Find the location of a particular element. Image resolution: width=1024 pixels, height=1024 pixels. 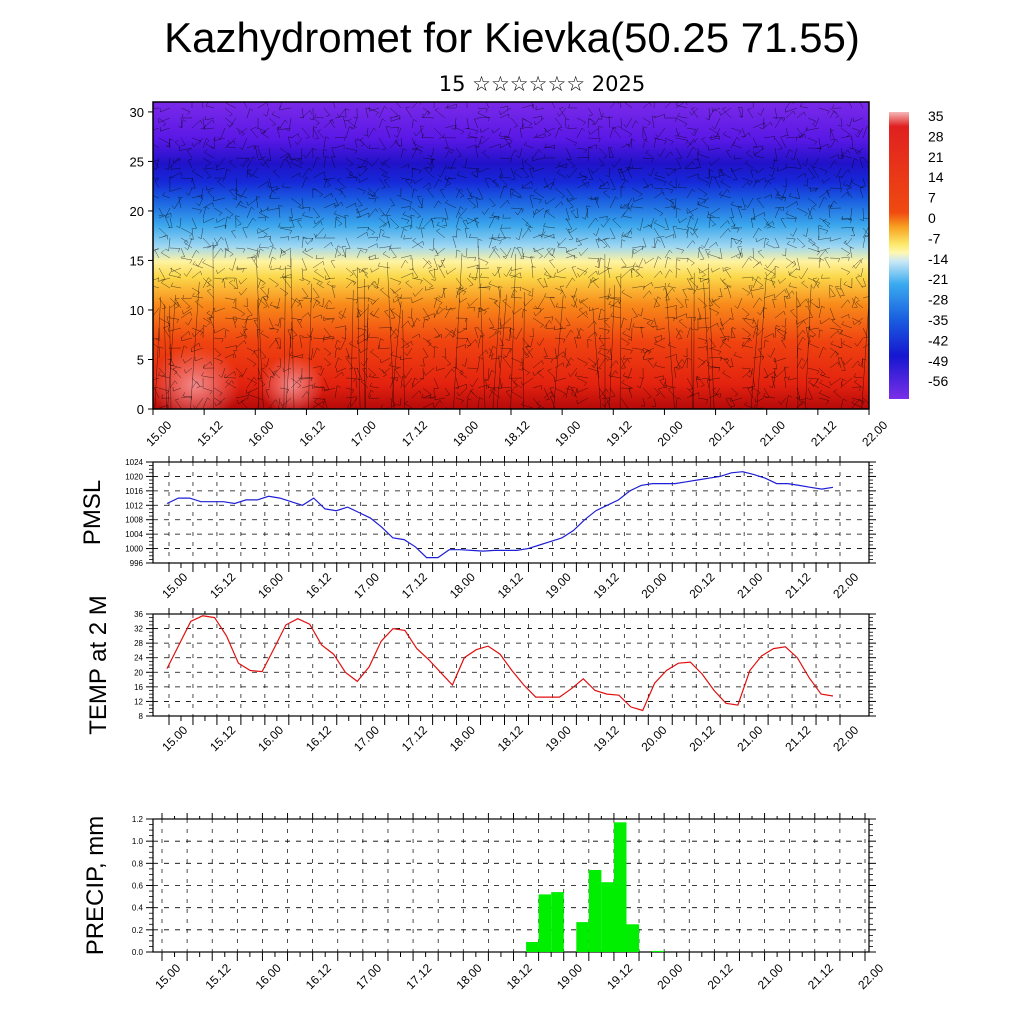

y-tick-label: 0.4 is located at coordinates (138, 908).